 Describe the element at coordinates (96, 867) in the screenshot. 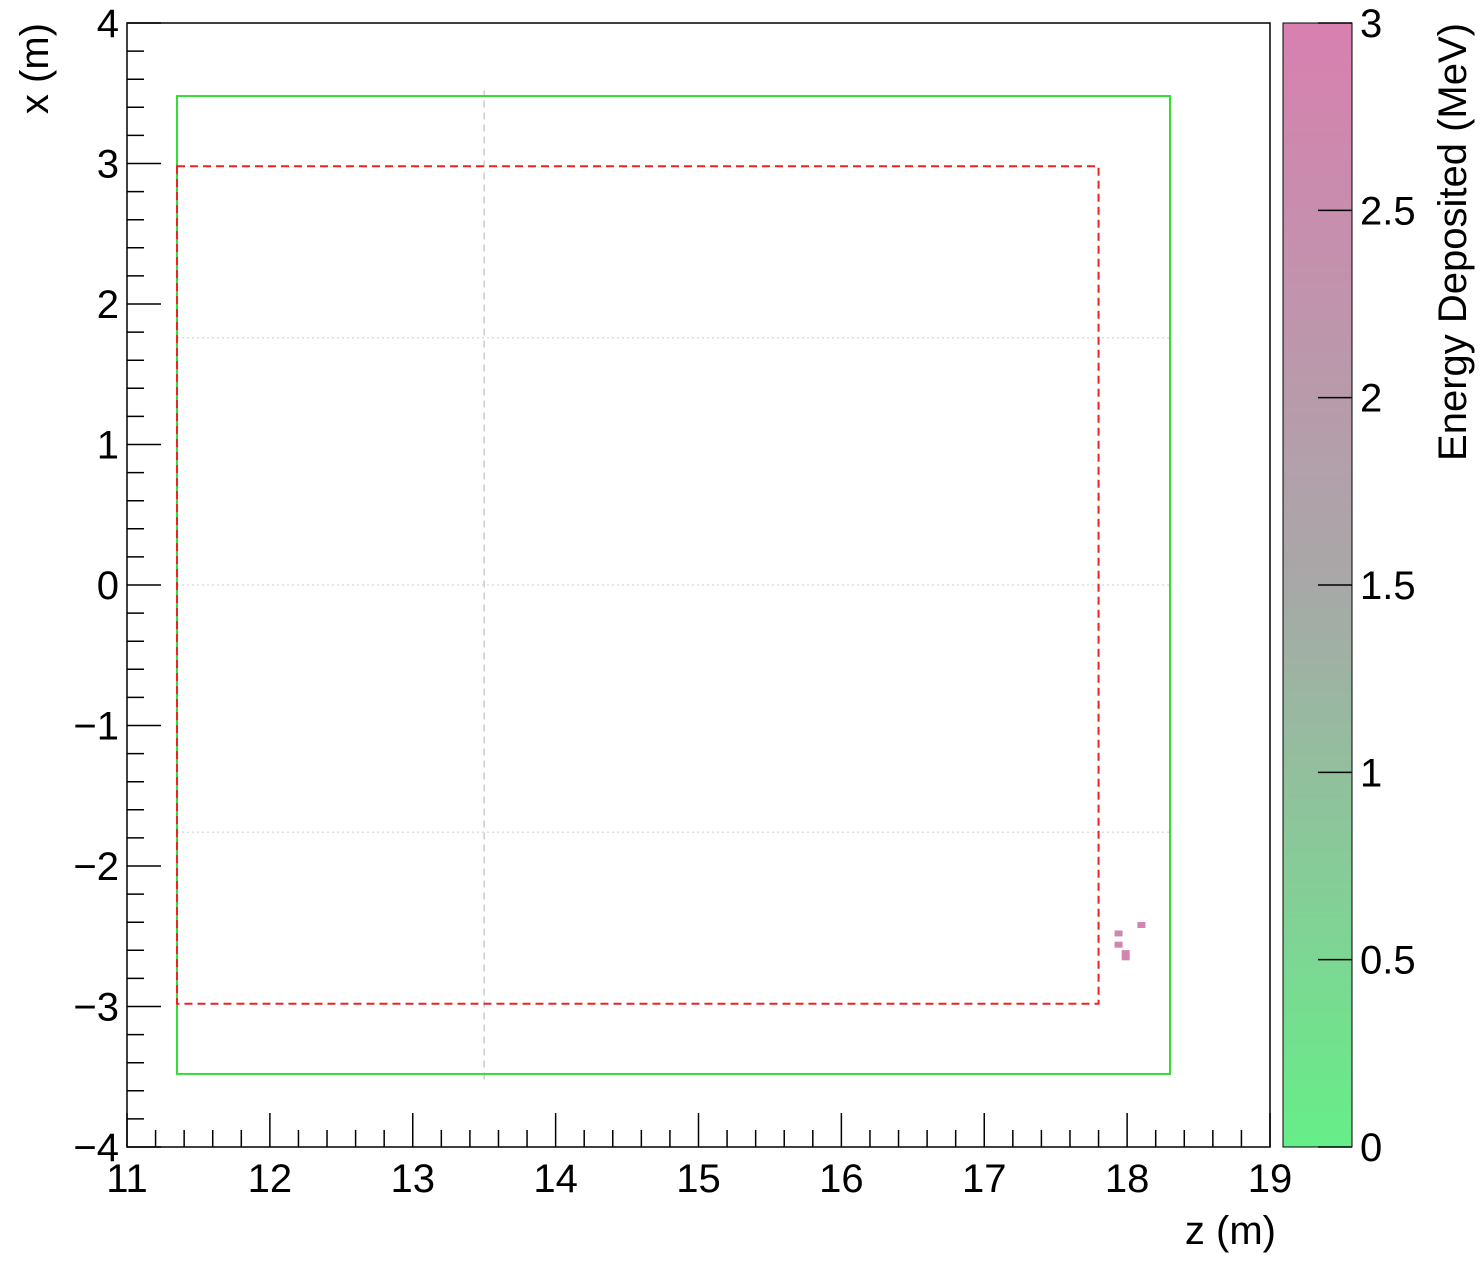

I see `y-tick-label: −2` at that location.